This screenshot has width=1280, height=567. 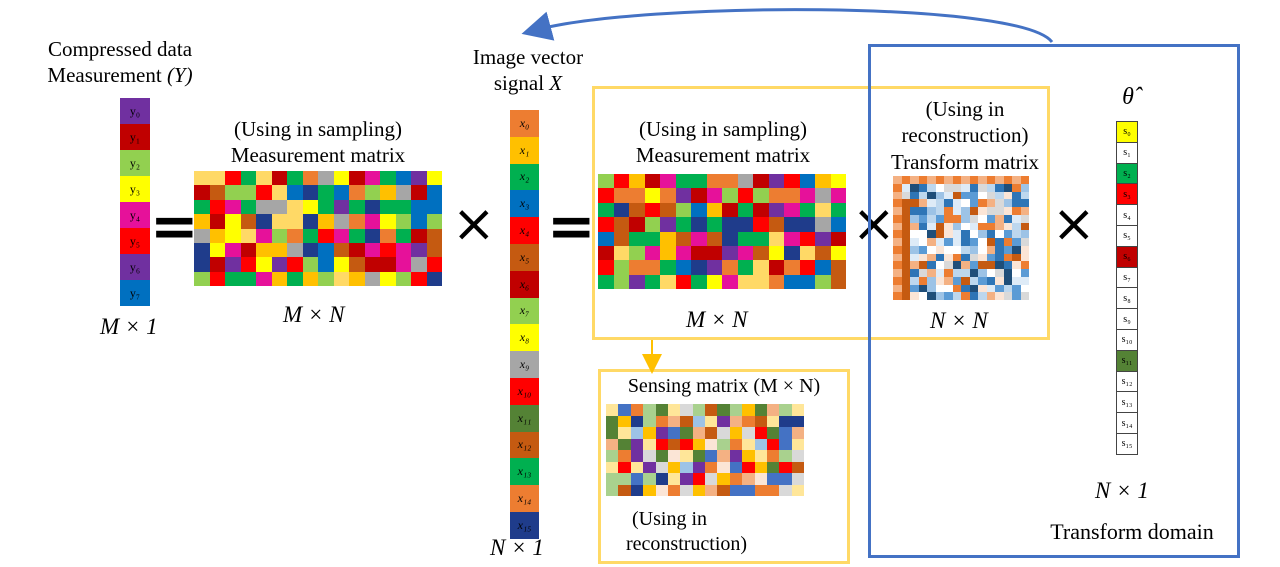 I want to click on s-cell-12: s₁₂, so click(x=1127, y=381).